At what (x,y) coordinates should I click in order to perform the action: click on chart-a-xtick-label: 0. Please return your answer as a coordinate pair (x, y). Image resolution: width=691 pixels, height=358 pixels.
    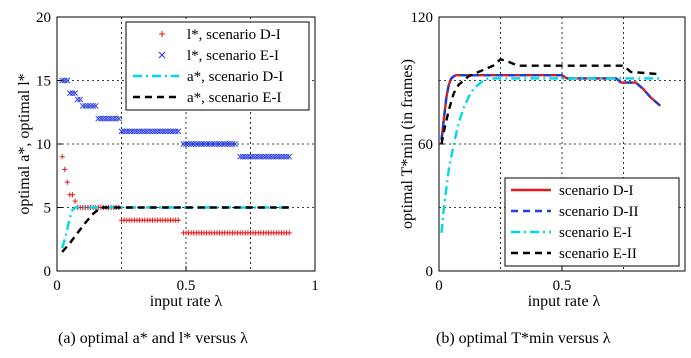
    Looking at the image, I should click on (57, 286).